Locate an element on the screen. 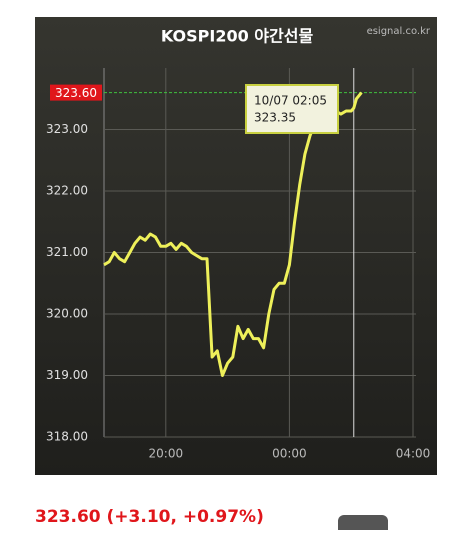 Image resolution: width=474 pixels, height=534 pixels. tooltip-value: 323.35 is located at coordinates (275, 118).